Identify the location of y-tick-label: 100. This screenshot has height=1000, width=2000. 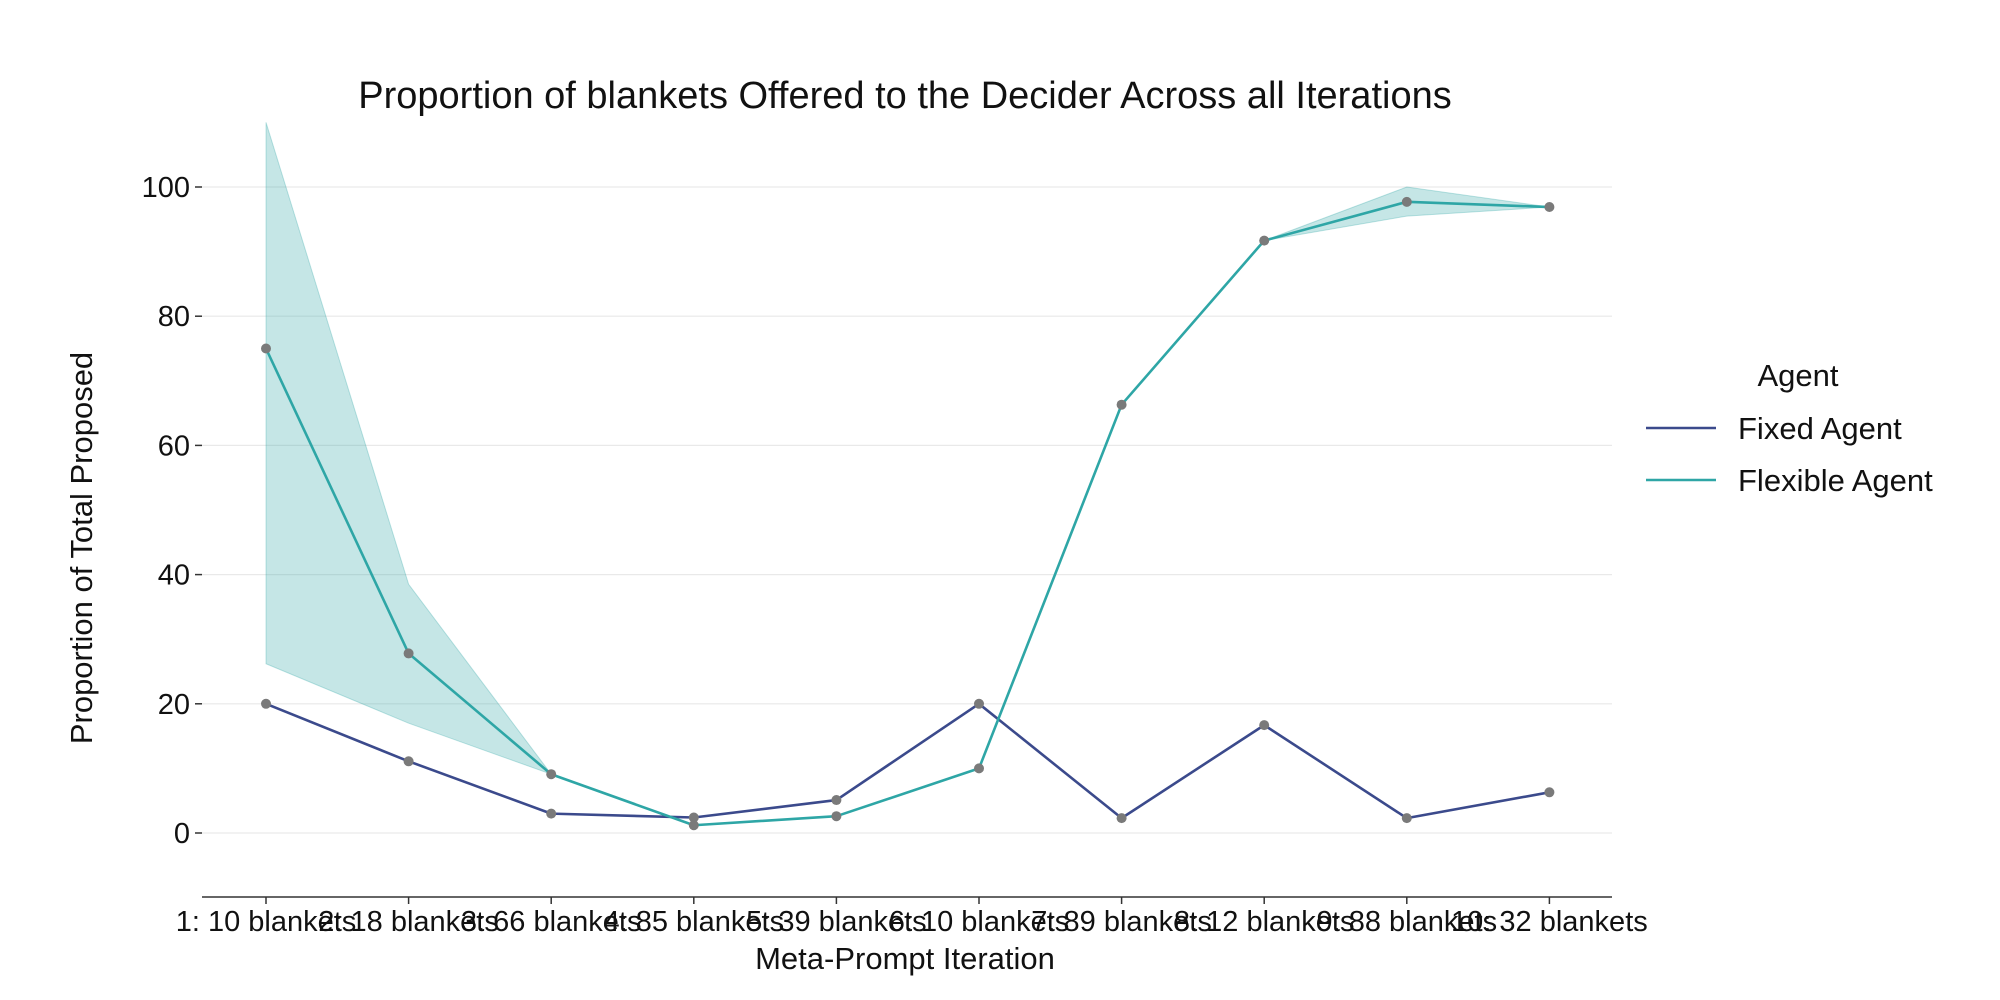
(166, 188).